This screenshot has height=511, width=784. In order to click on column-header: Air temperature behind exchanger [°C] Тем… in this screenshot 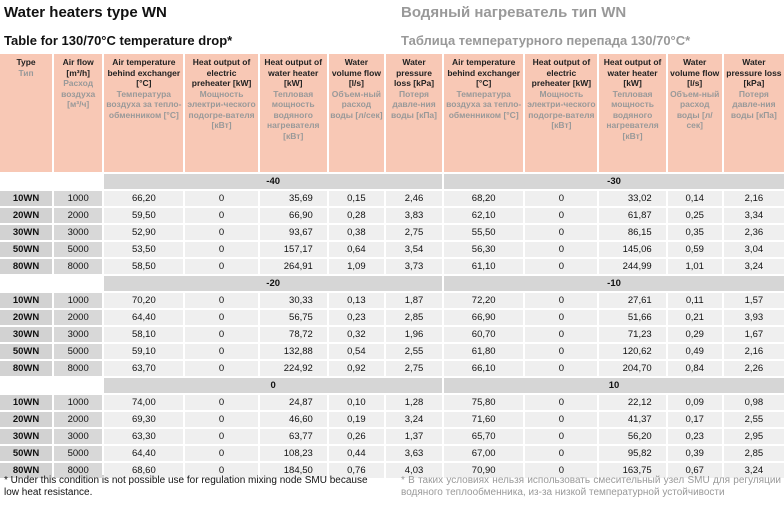, I will do `click(484, 113)`.